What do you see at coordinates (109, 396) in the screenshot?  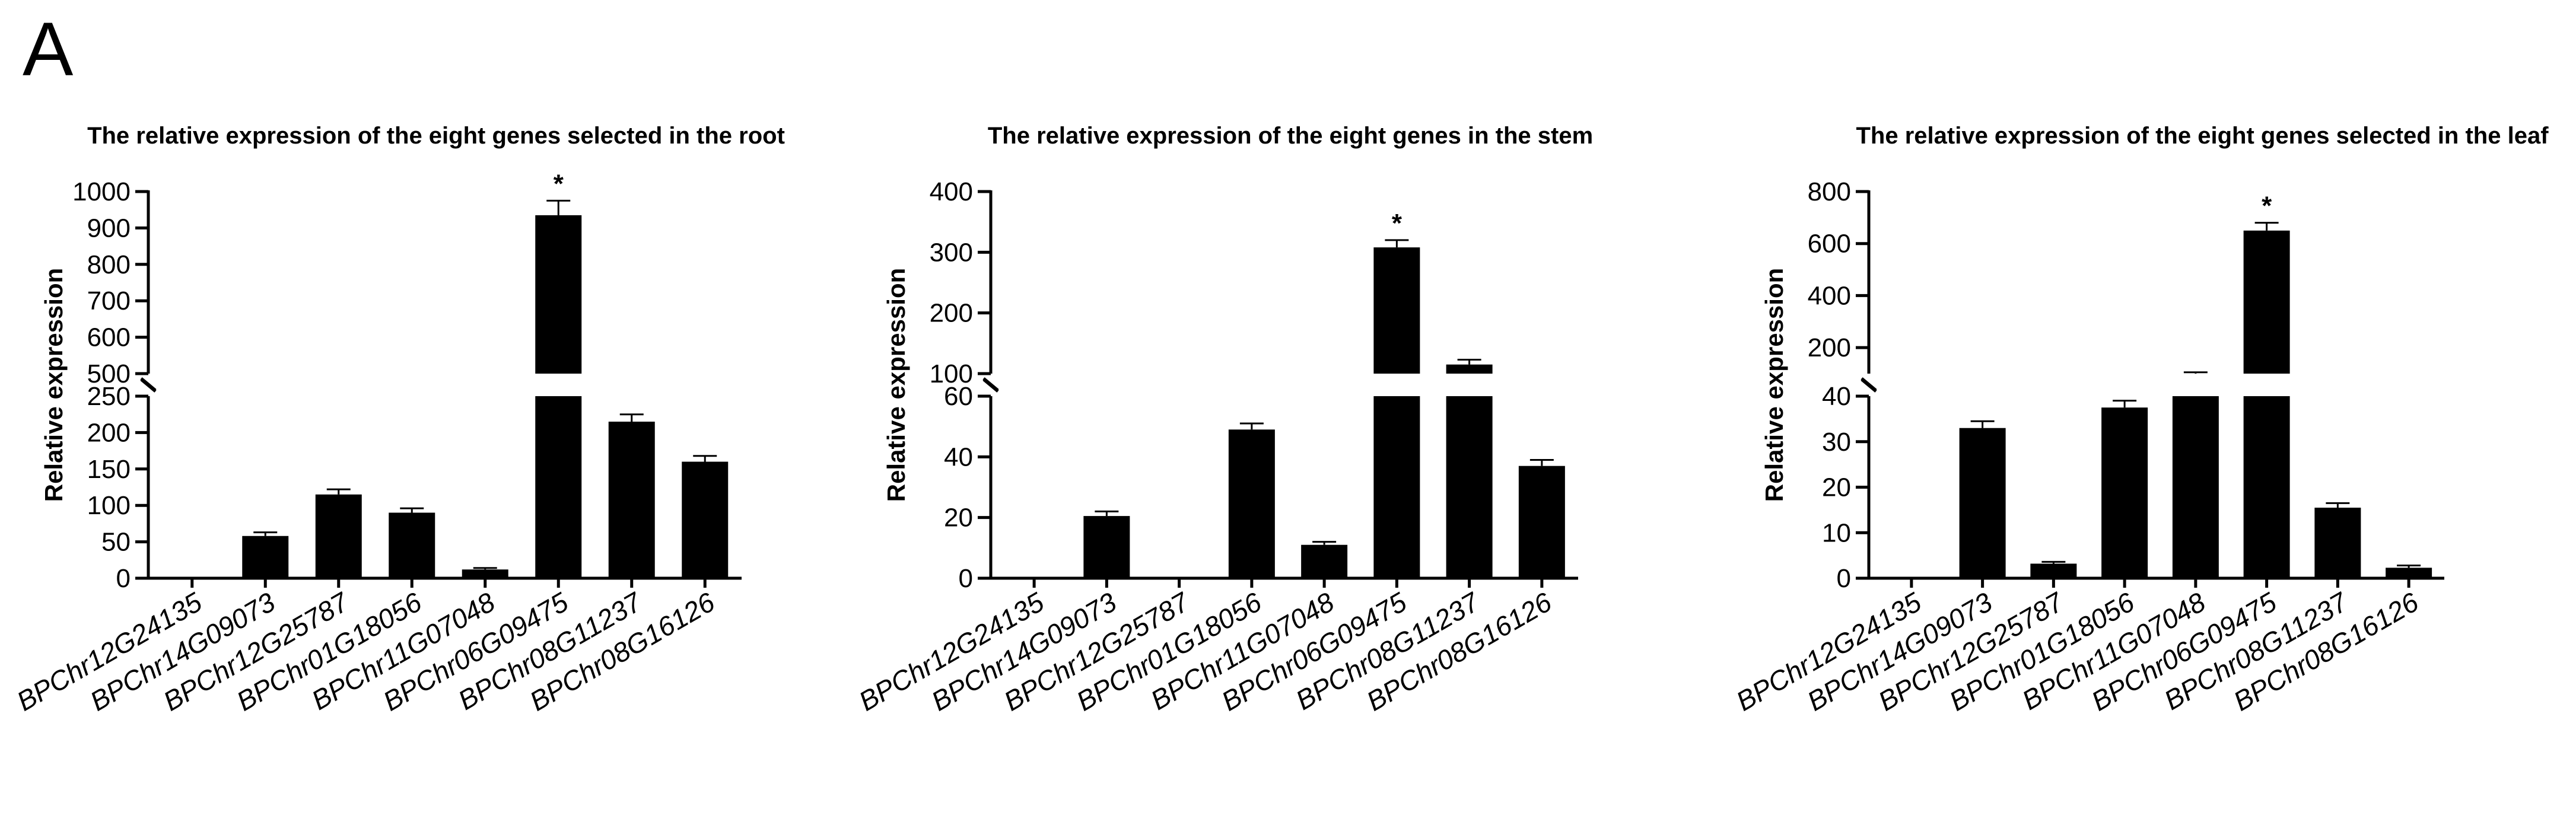 I see `y-tick-label: 250` at bounding box center [109, 396].